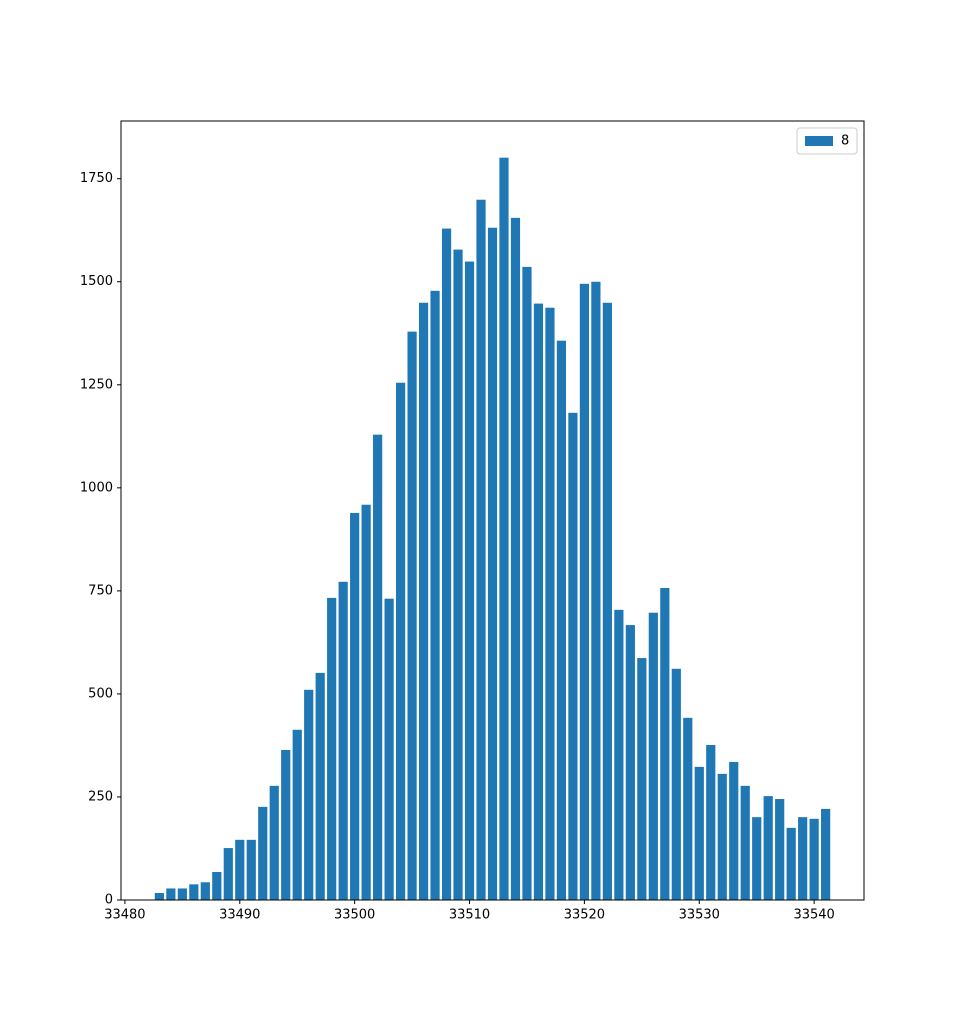  Describe the element at coordinates (819, 141) in the screenshot. I see `legend-swatch` at that location.